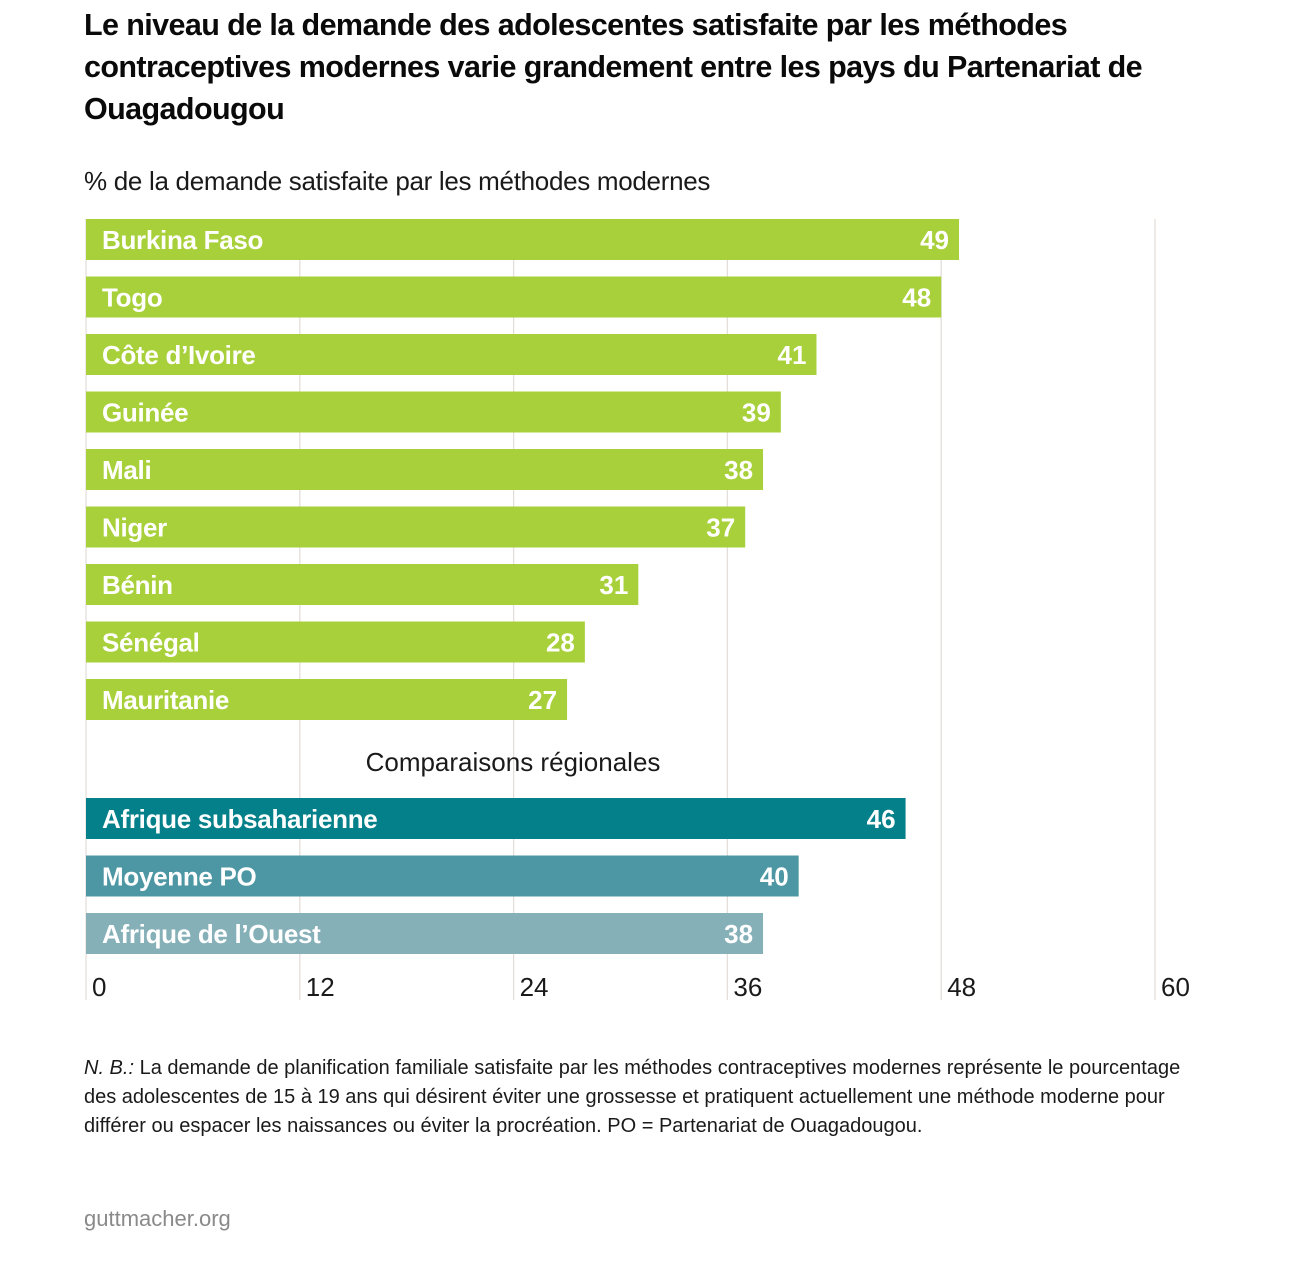  Describe the element at coordinates (934, 240) in the screenshot. I see `bar-value-label: 49` at that location.